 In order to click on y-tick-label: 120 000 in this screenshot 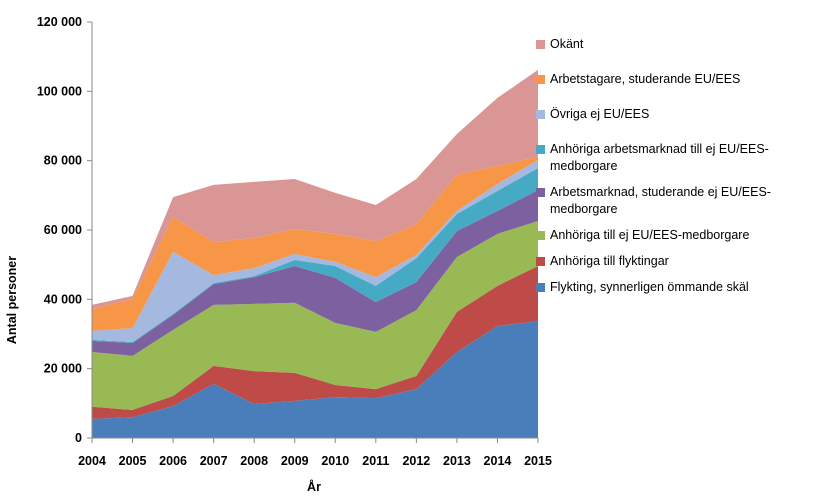, I will do `click(59, 22)`.